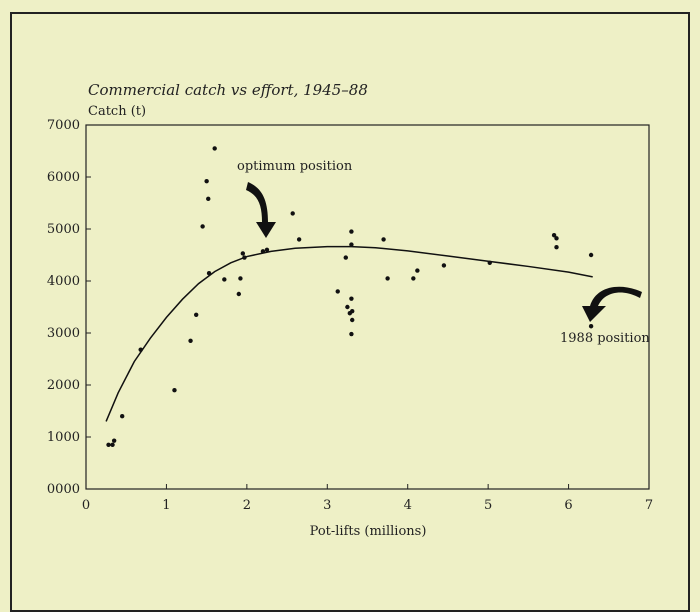 This screenshot has height=612, width=700. Describe the element at coordinates (63, 489) in the screenshot. I see `y-tick-label: 0000` at that location.